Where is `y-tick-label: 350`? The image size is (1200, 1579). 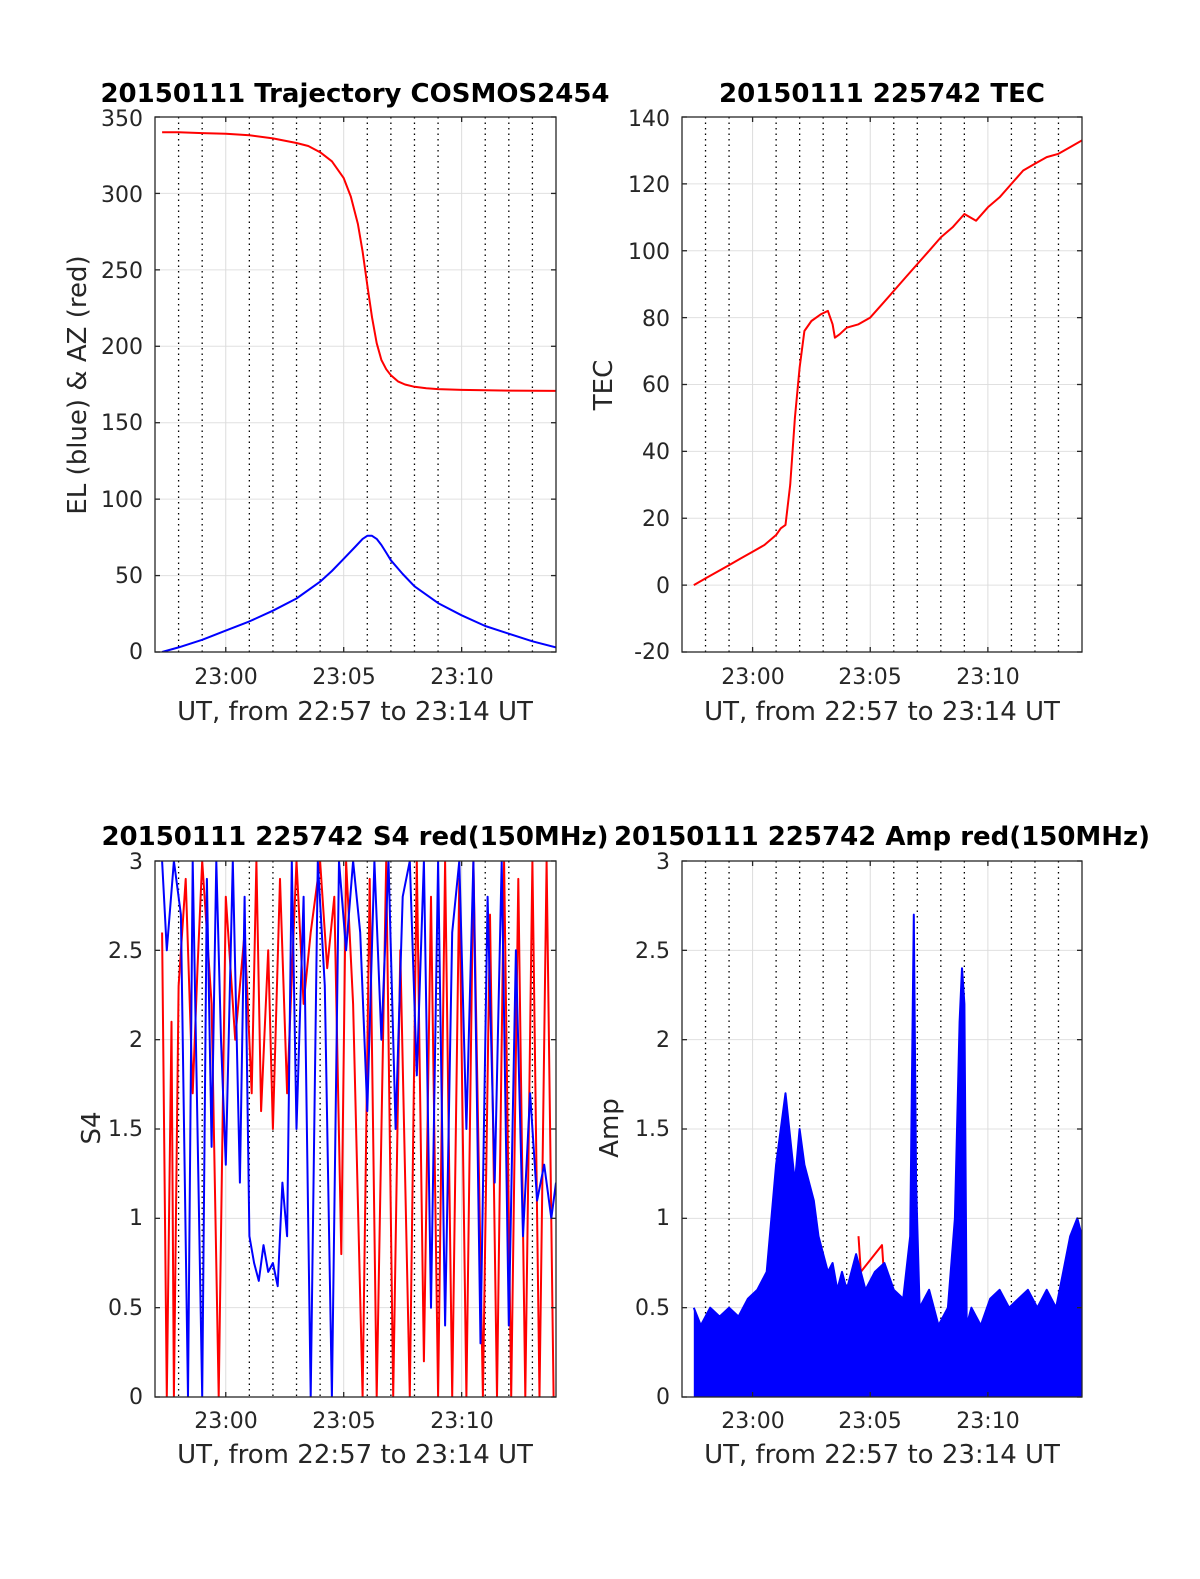 y-tick-label: 350 is located at coordinates (122, 119).